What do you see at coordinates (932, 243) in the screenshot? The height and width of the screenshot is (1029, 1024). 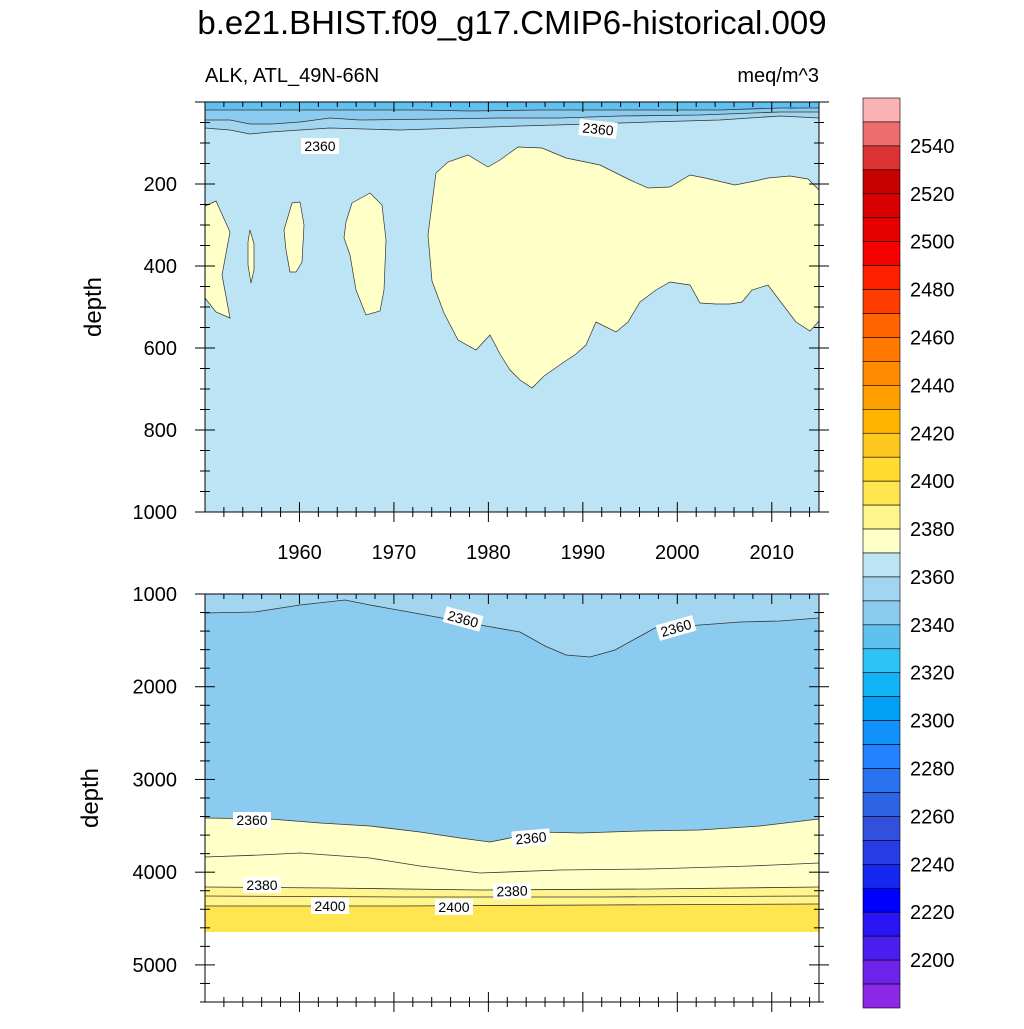 I see `colorbar-tick-label: 2500` at bounding box center [932, 243].